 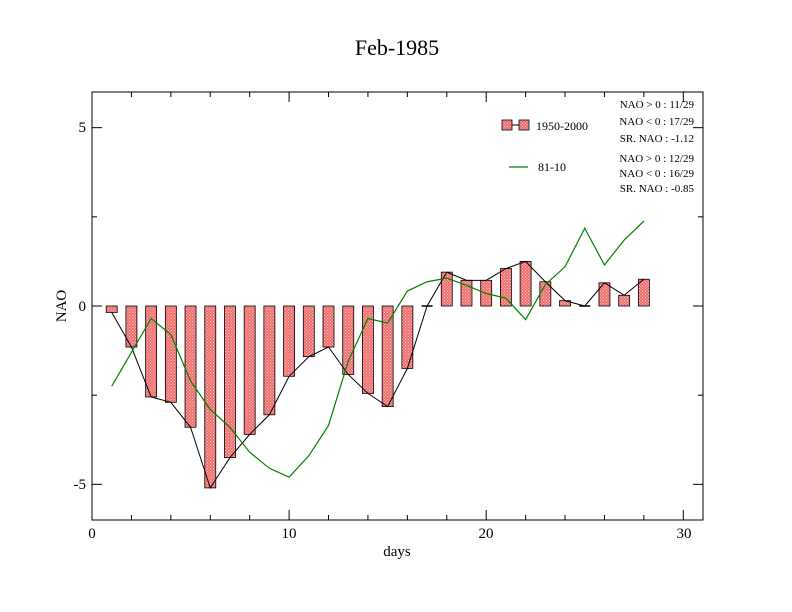 I want to click on y-axis-label: NAO, so click(x=62, y=306).